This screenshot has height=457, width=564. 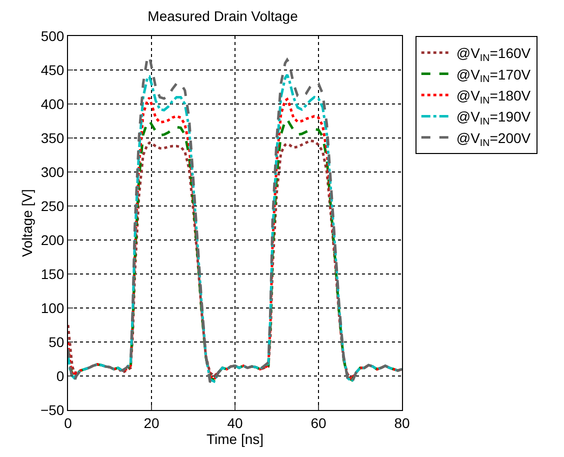 What do you see at coordinates (494, 139) in the screenshot?
I see `legend-label: @V$_{IN}$=200V` at bounding box center [494, 139].